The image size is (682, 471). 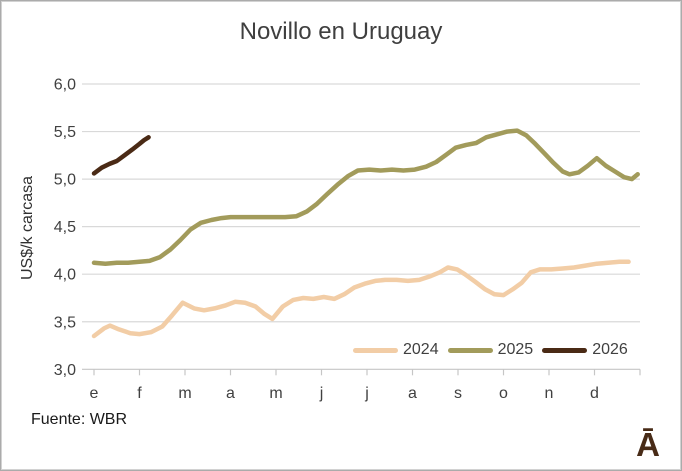 I want to click on x-tick-label: o, so click(x=503, y=393).